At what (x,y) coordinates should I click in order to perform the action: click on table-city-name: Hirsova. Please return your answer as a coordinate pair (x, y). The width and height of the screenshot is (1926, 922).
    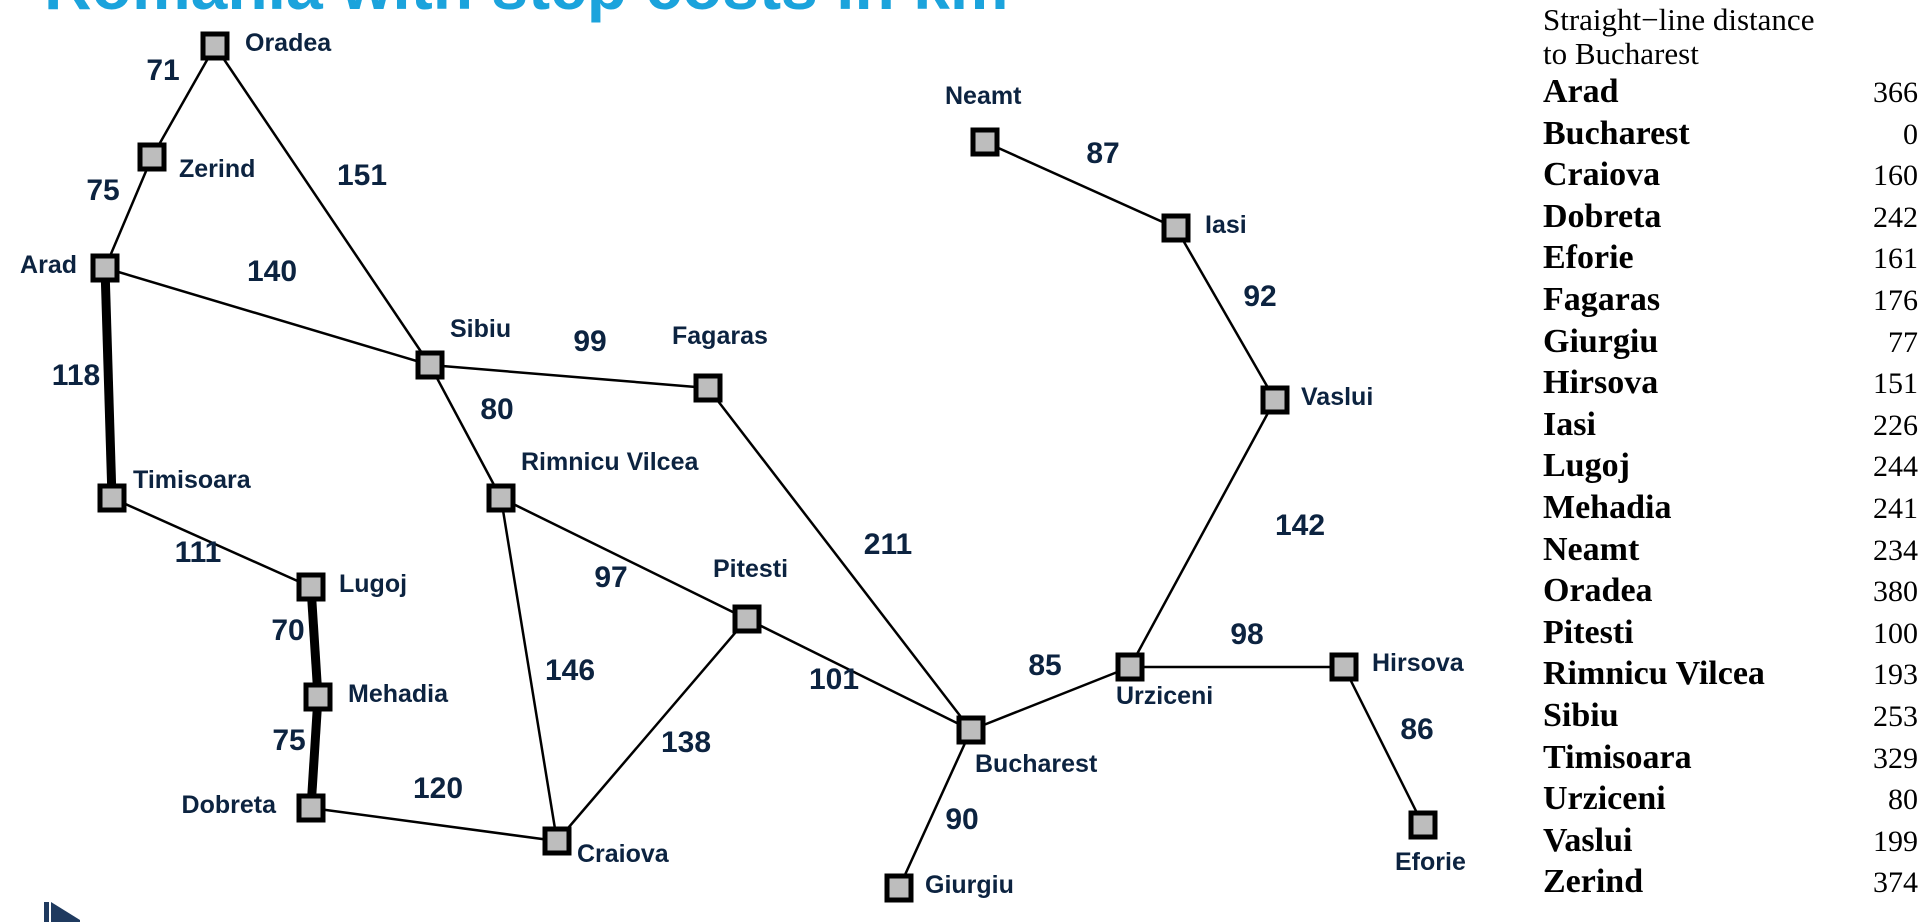
    Looking at the image, I should click on (1601, 383).